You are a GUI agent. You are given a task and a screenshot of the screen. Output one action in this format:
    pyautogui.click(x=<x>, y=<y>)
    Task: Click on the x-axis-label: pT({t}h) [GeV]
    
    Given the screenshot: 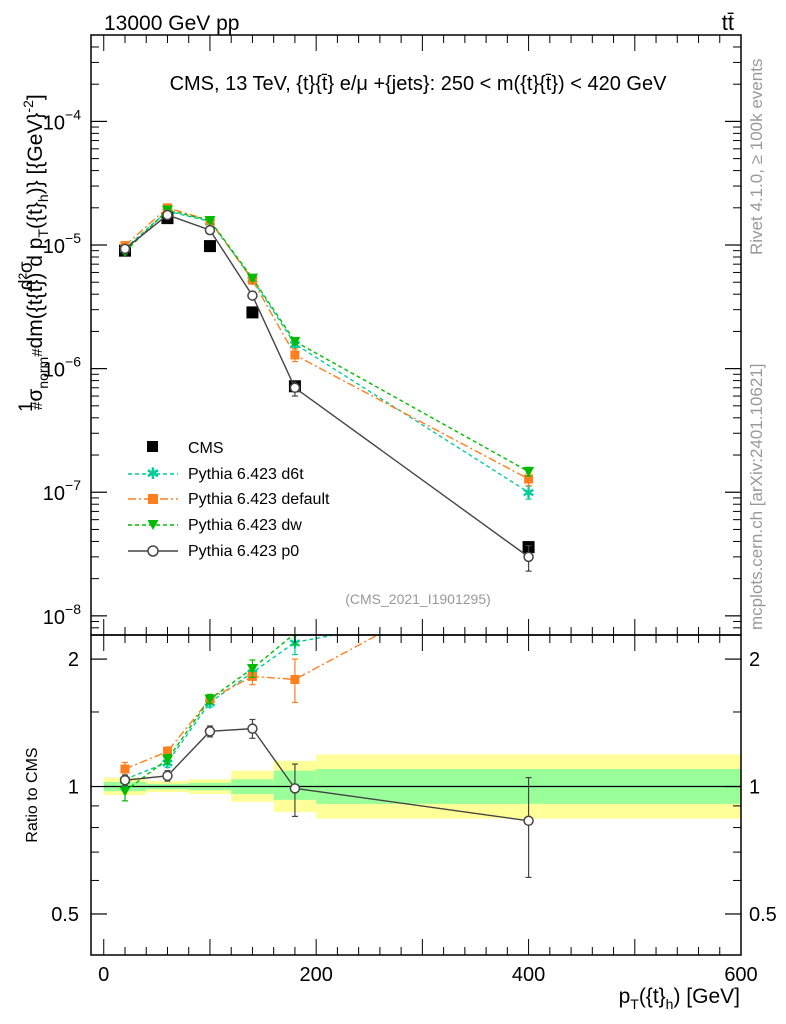 What is the action you would take?
    pyautogui.click(x=679, y=998)
    